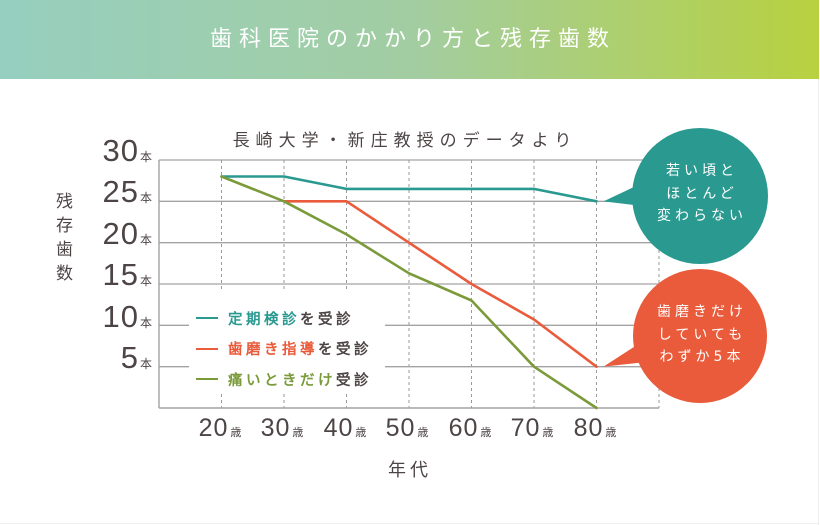 The image size is (820, 525). What do you see at coordinates (525, 428) in the screenshot?
I see `x-tick-number: 70` at bounding box center [525, 428].